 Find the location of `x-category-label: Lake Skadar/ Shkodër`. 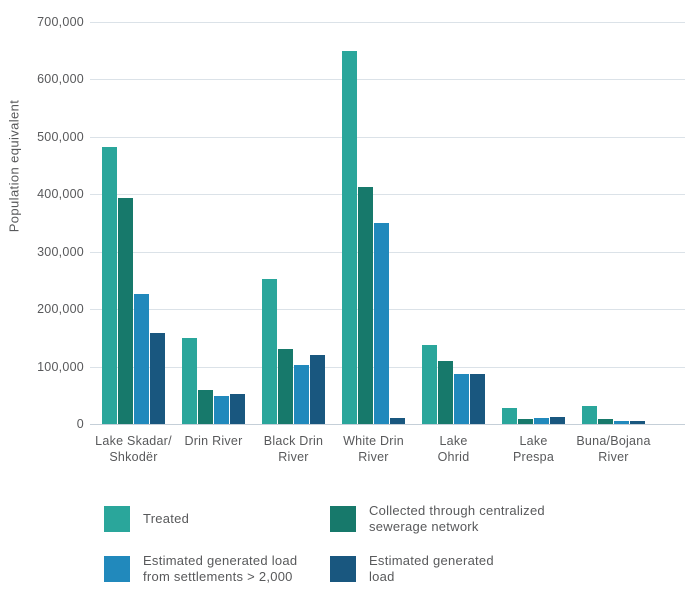

x-category-label: Lake Skadar/ Shkodër is located at coordinates (133, 449).